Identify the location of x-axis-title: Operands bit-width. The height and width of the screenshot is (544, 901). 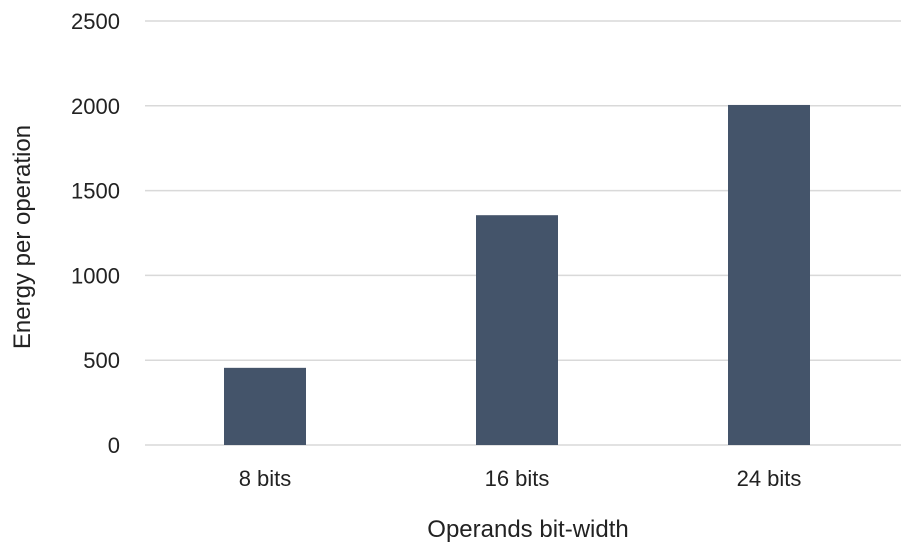
(527, 529).